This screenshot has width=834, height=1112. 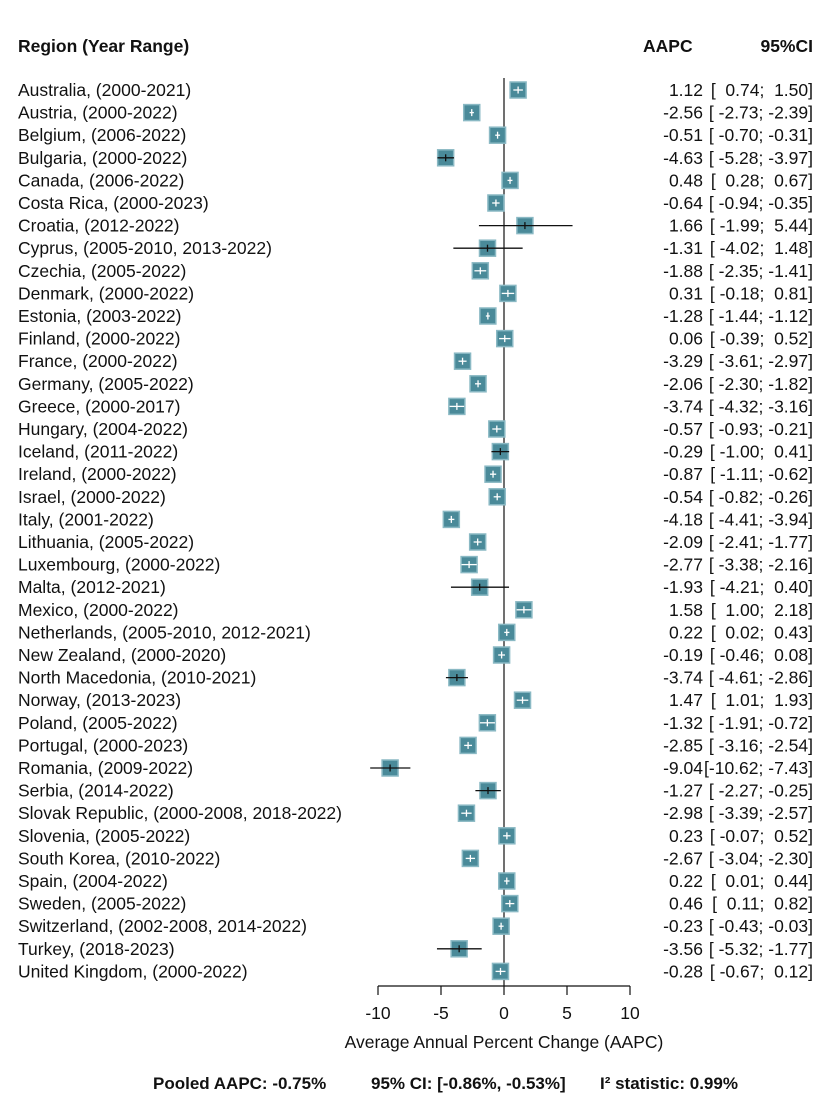 What do you see at coordinates (761, 791) in the screenshot?
I see `row-ci-value: [ -2.27; -0.25]` at bounding box center [761, 791].